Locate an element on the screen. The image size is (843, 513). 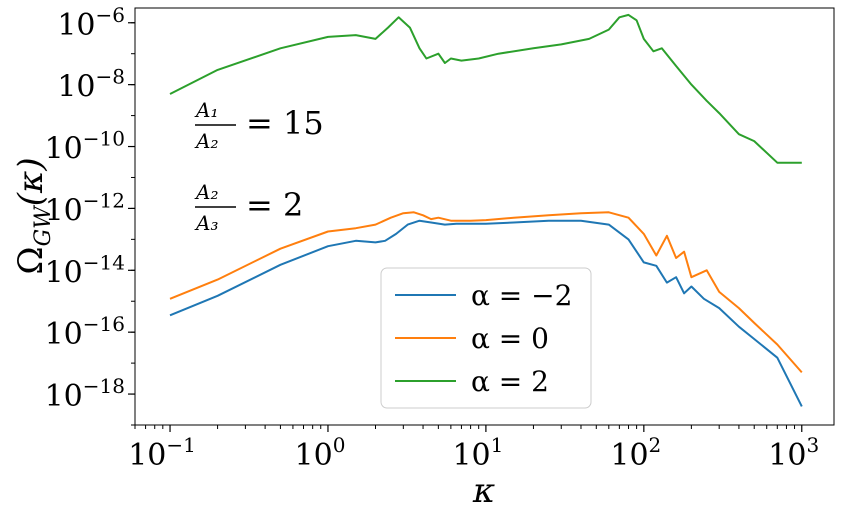
x-tick-label: 10⁰ is located at coordinates (320, 453).